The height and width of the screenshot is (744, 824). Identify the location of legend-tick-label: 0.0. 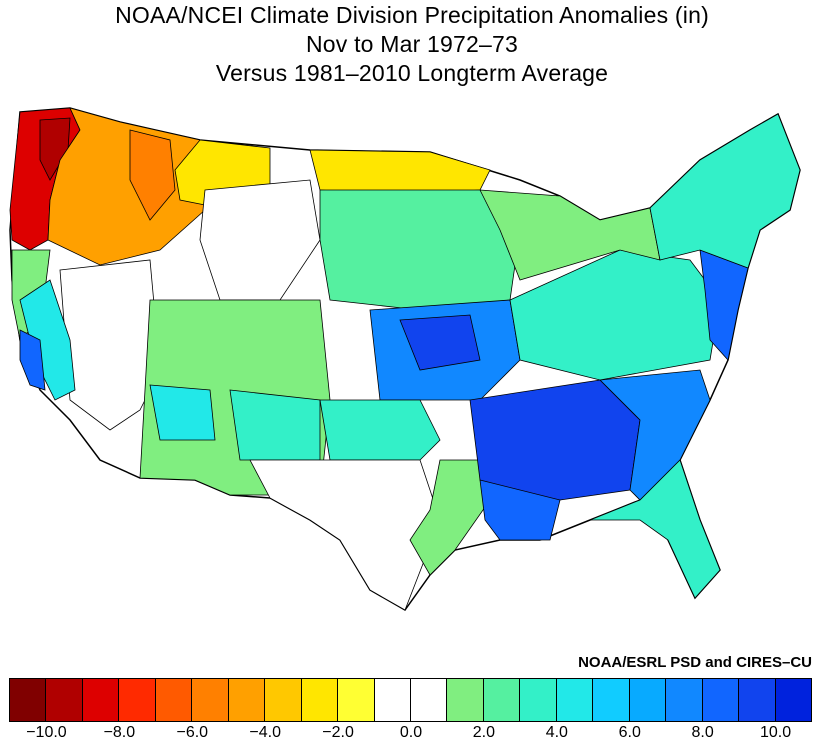
(411, 732).